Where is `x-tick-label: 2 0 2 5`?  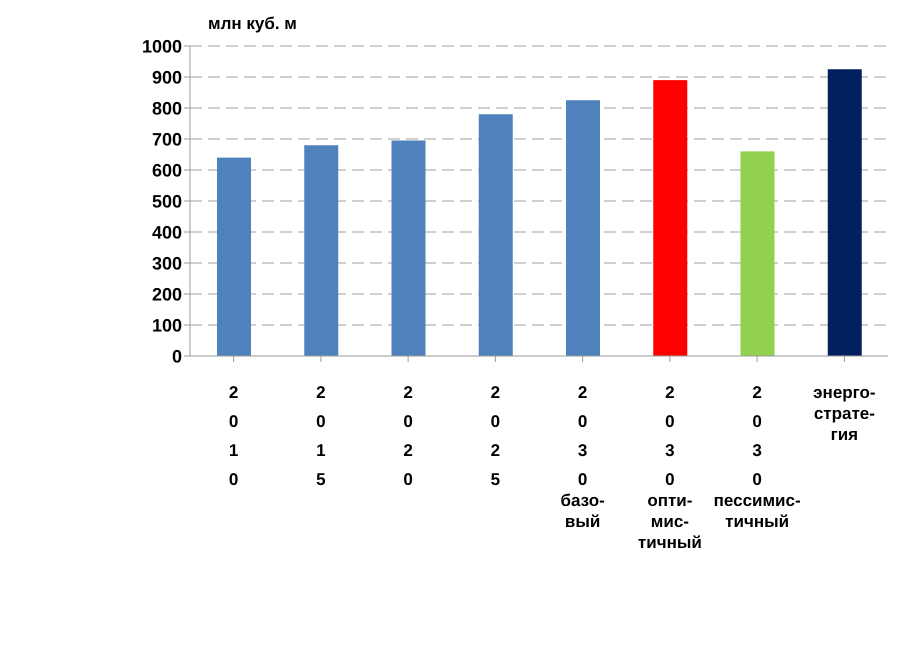 x-tick-label: 2 0 2 5 is located at coordinates (495, 436).